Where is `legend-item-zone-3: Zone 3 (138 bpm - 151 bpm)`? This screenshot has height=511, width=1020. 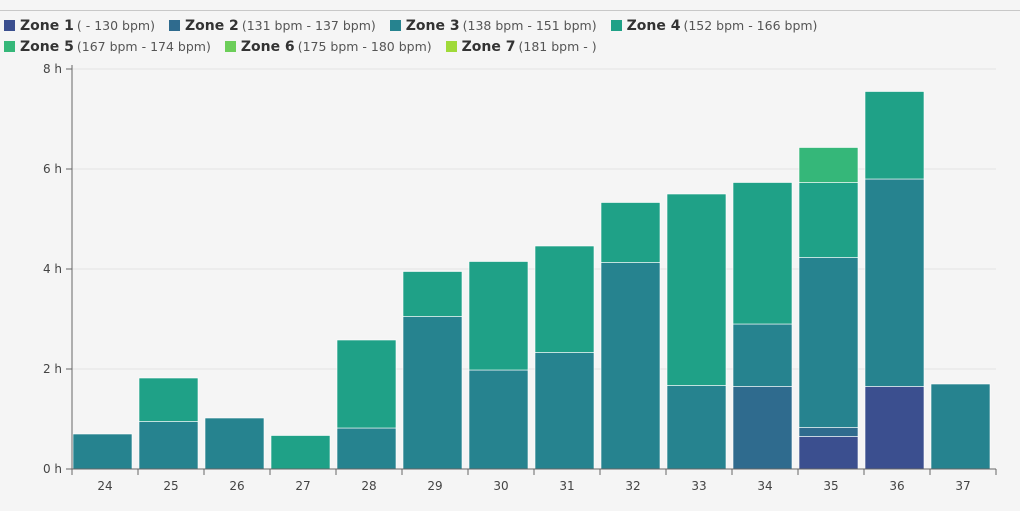
legend-item-zone-3: Zone 3 (138 bpm - 151 bpm) is located at coordinates (493, 26).